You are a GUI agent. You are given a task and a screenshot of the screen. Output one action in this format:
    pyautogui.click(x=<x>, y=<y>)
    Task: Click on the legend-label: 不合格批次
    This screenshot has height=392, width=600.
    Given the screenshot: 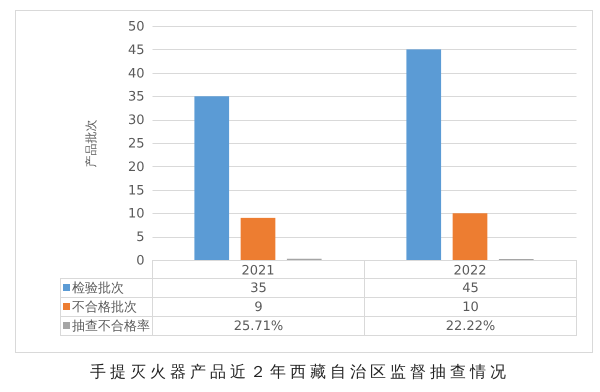 What is the action you would take?
    pyautogui.click(x=106, y=307)
    